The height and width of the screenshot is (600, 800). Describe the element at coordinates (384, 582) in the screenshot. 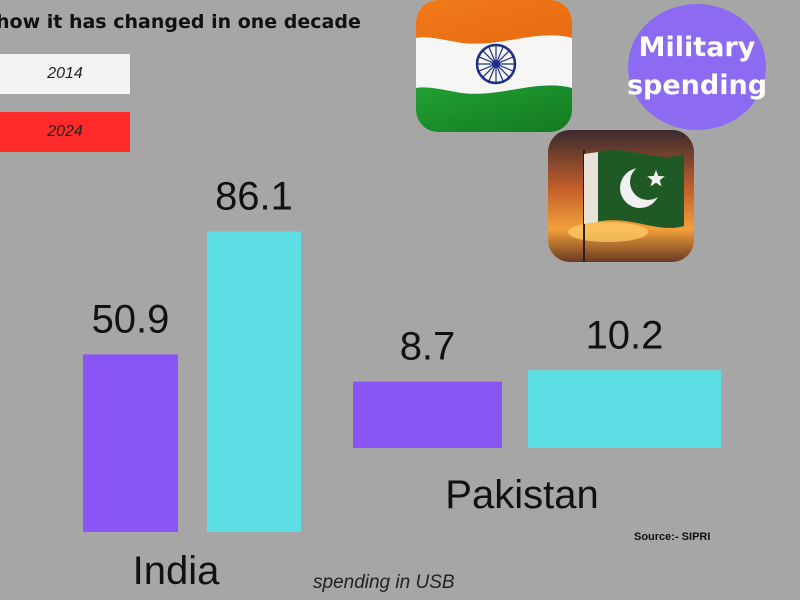

I see `unit-label: spending in USB` at that location.